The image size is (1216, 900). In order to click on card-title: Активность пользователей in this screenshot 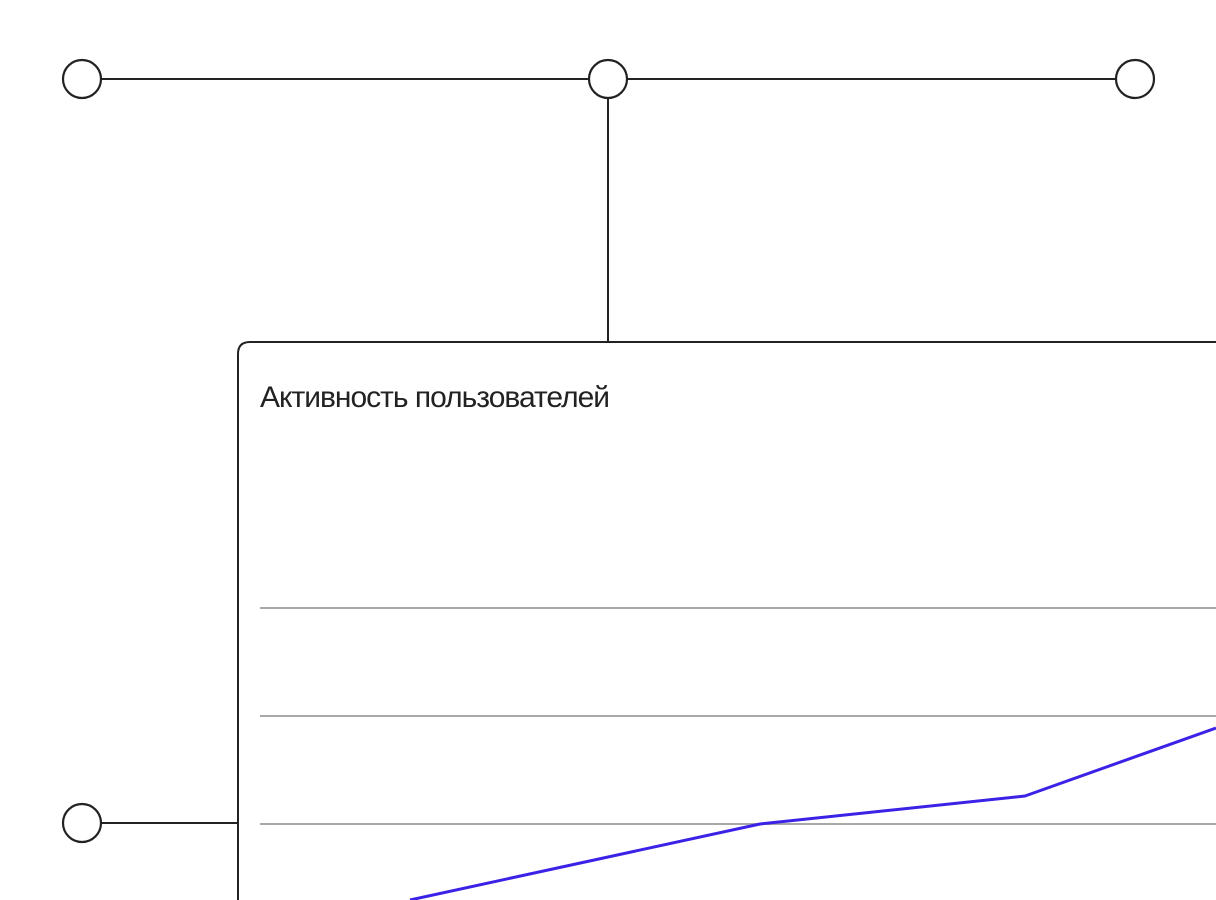, I will do `click(434, 397)`.